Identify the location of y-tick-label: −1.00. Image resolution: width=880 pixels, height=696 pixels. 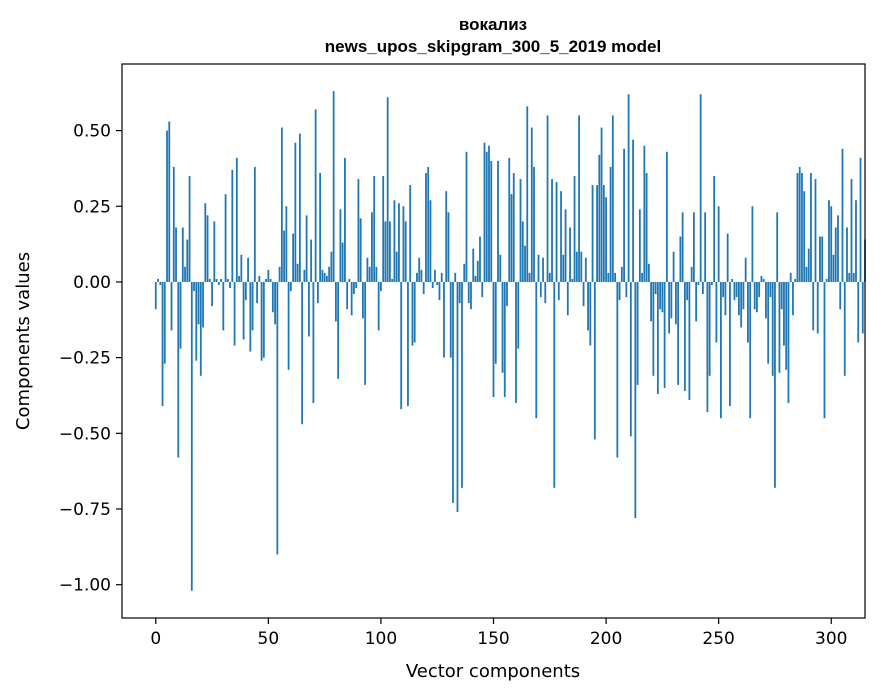
(85, 586).